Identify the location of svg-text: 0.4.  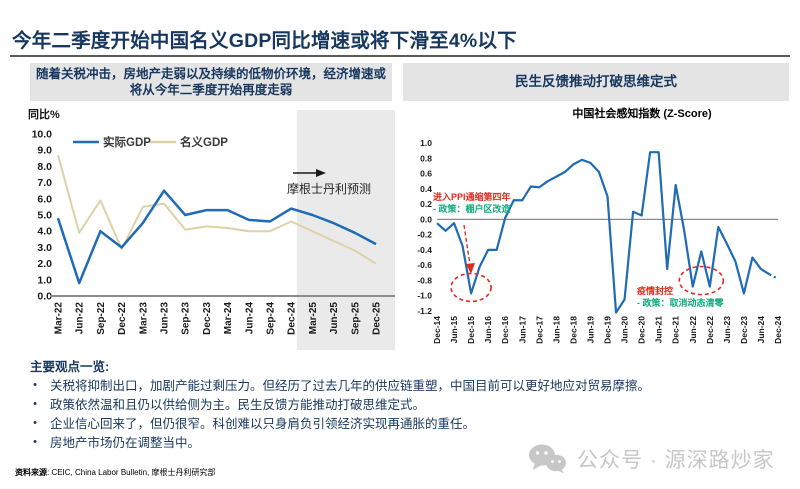
(426, 189).